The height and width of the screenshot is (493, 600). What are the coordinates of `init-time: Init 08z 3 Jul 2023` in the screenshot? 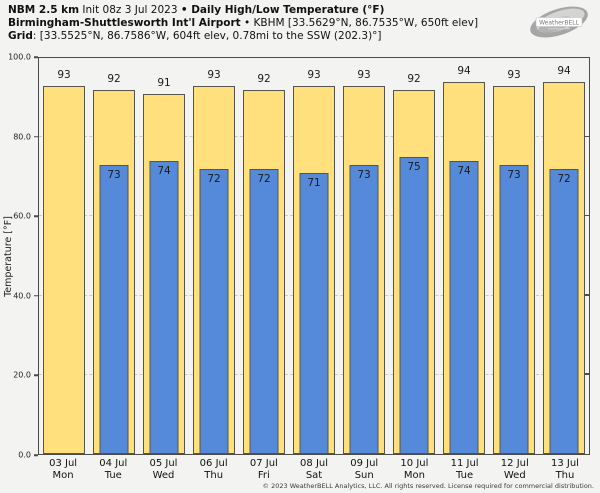 It's located at (130, 10).